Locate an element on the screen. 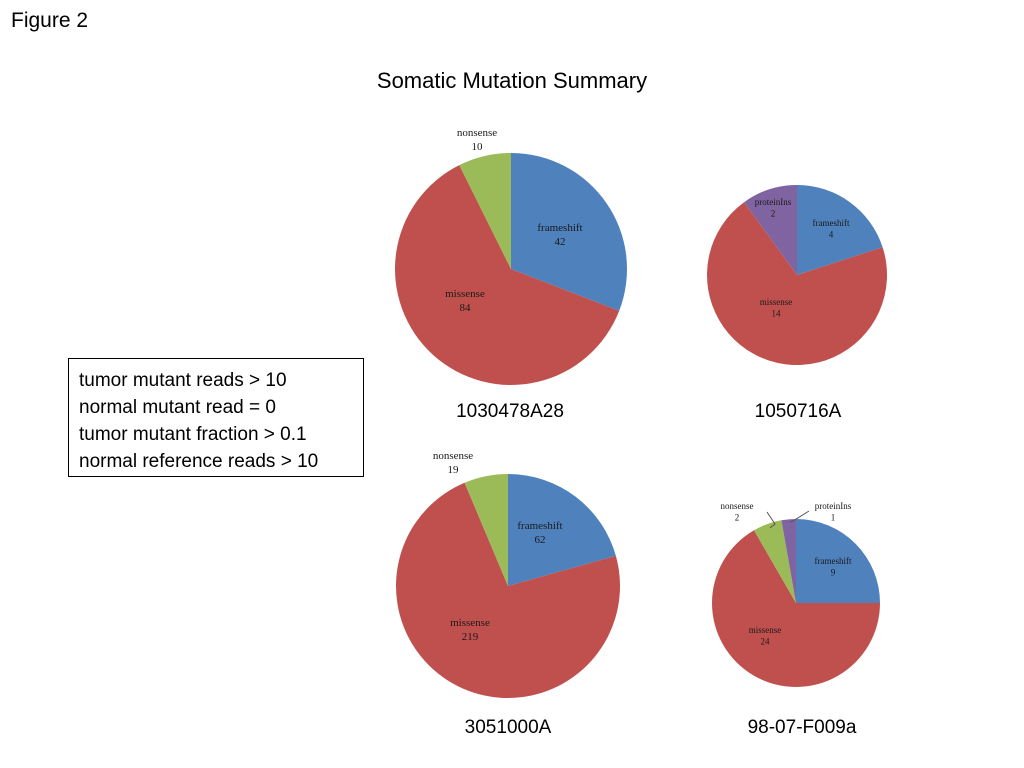 The image size is (1024, 768). pie-chart-1030478A28: frameshift 42 missense 84 nonsense 10 is located at coordinates (511, 256).